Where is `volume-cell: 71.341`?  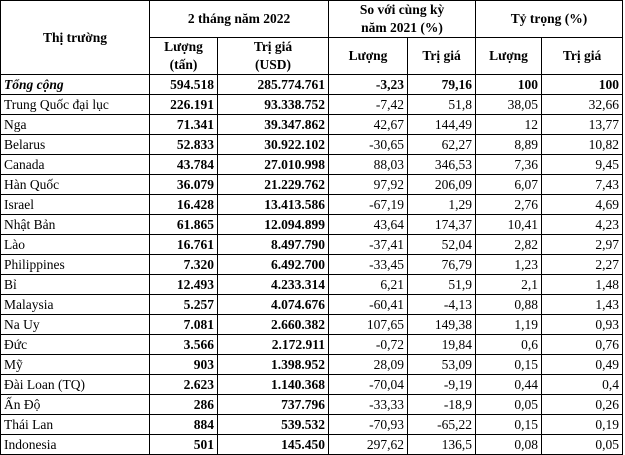 volume-cell: 71.341 is located at coordinates (183, 124).